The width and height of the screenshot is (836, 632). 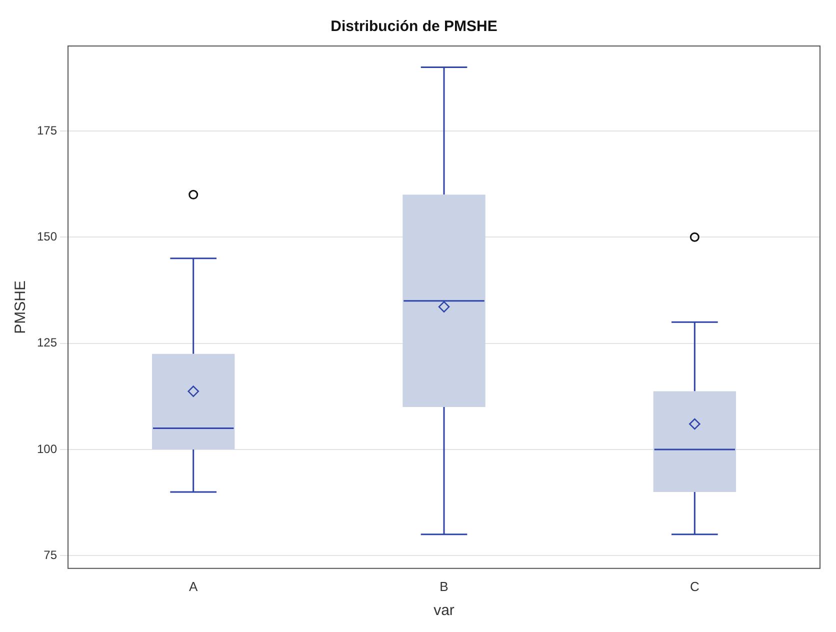 What do you see at coordinates (47, 343) in the screenshot?
I see `y-tick-label: 125` at bounding box center [47, 343].